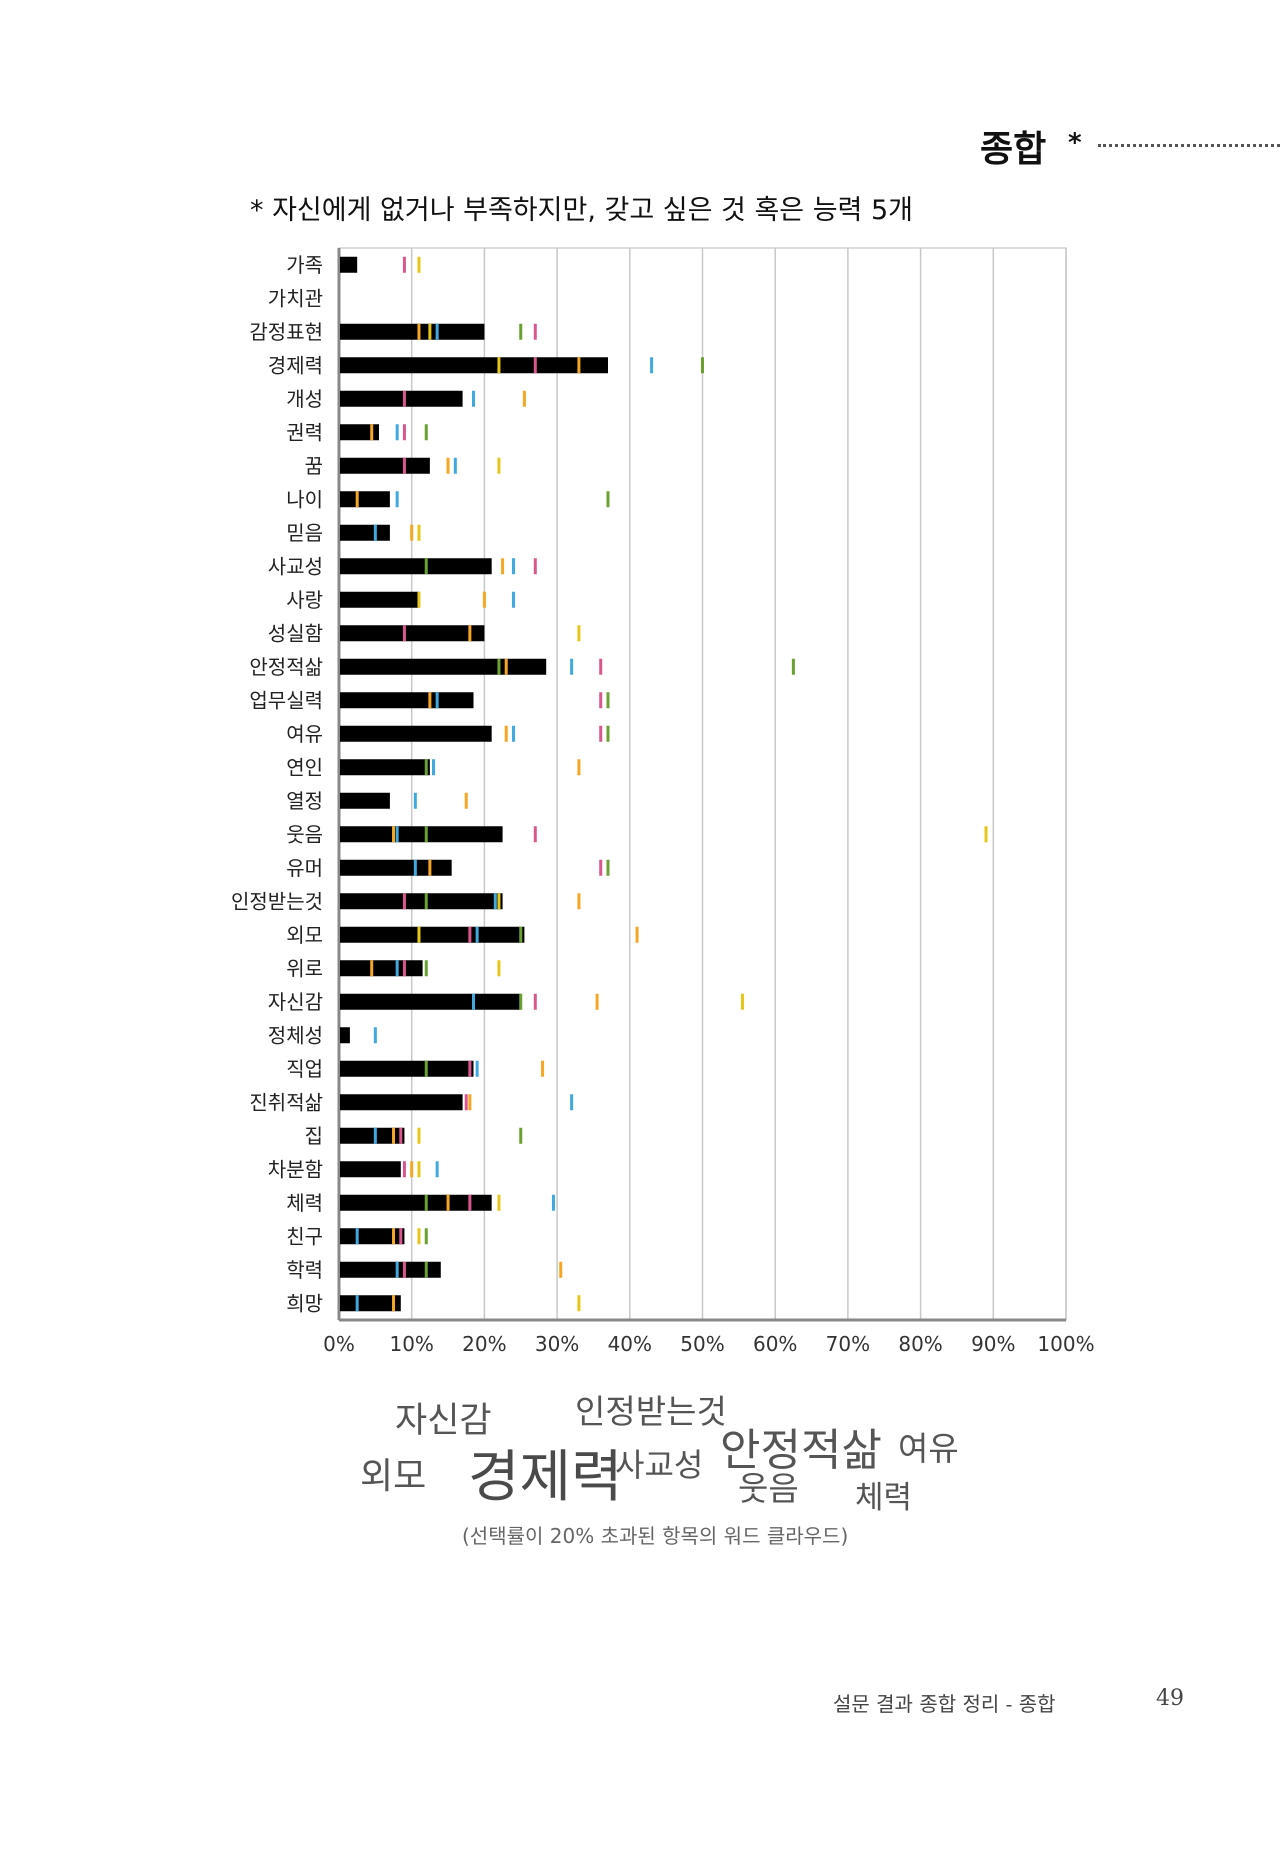 This screenshot has width=1280, height=1861. What do you see at coordinates (1075, 143) in the screenshot?
I see `section-star: *` at bounding box center [1075, 143].